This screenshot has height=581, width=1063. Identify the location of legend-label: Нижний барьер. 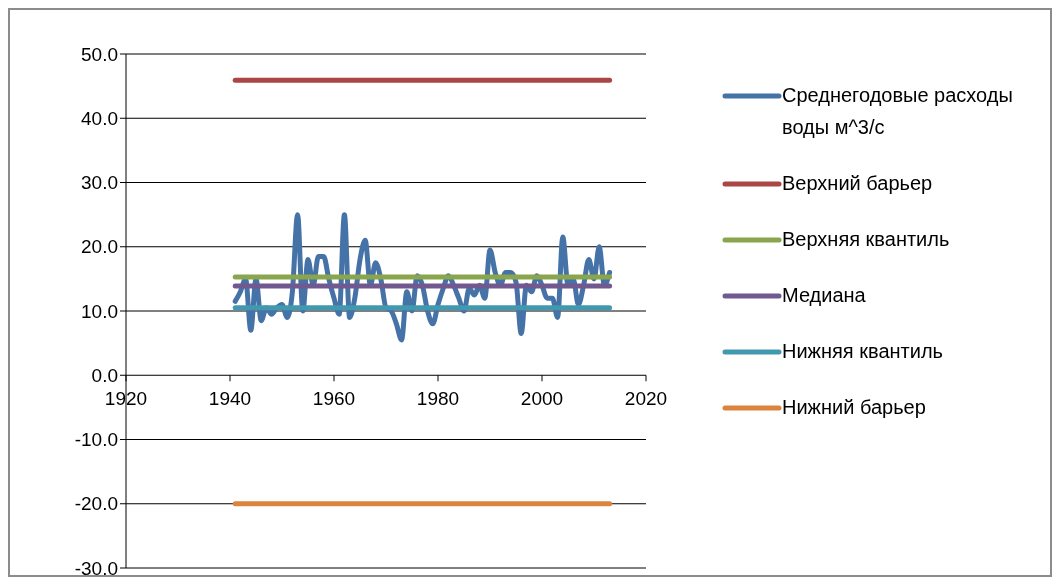
(854, 407).